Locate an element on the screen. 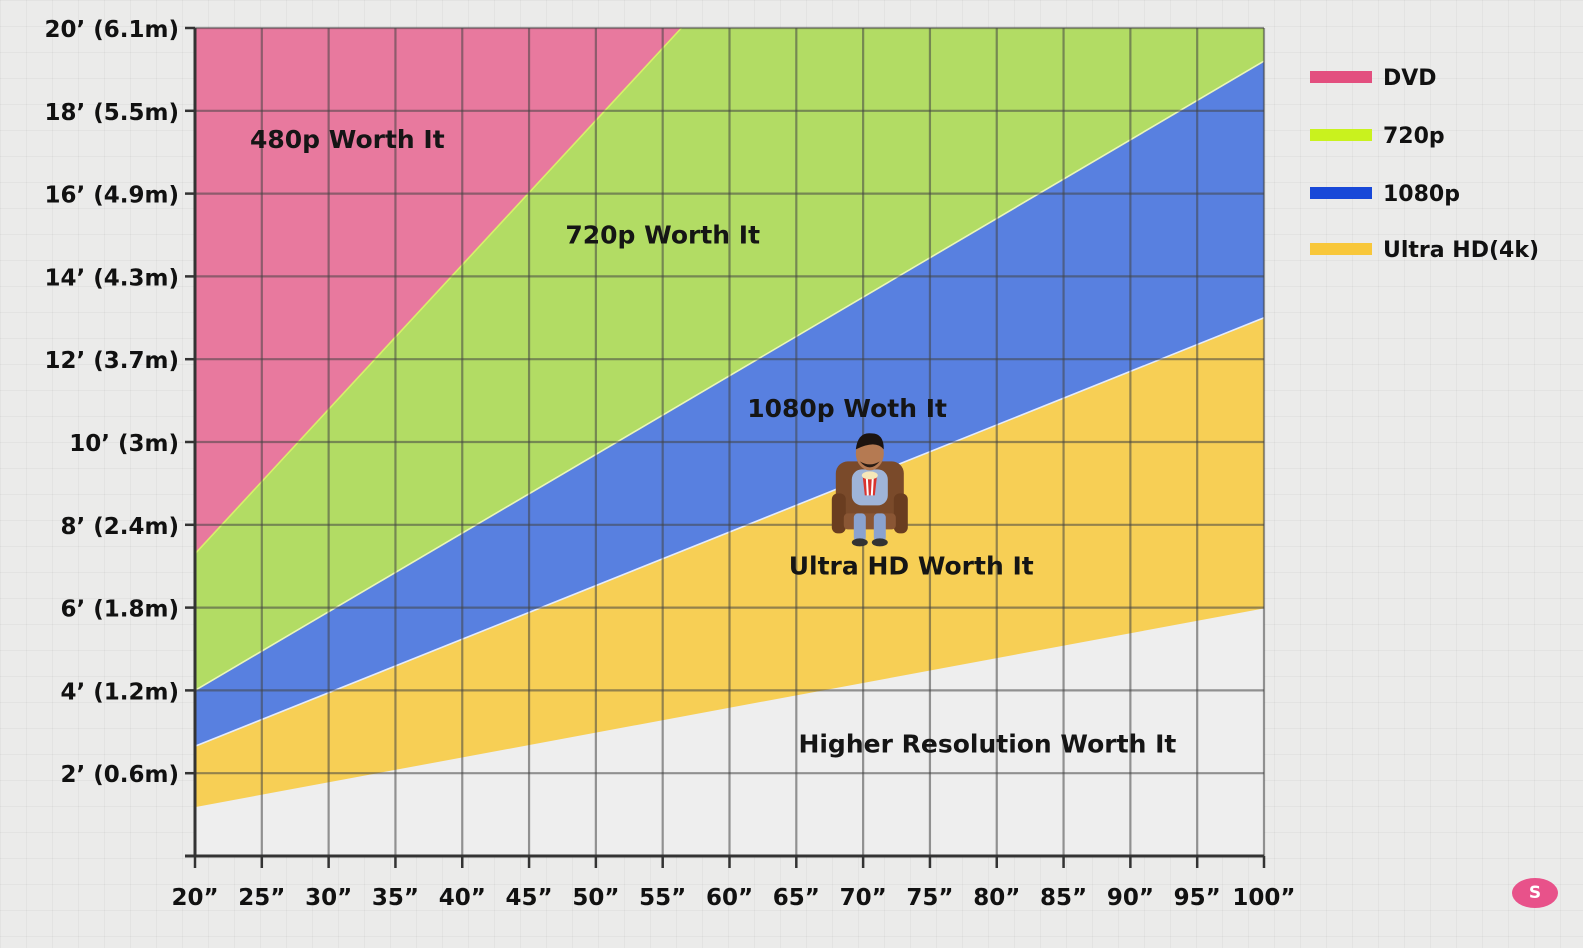  legend-swatch-ultra-hd-4k- is located at coordinates (1341, 249).